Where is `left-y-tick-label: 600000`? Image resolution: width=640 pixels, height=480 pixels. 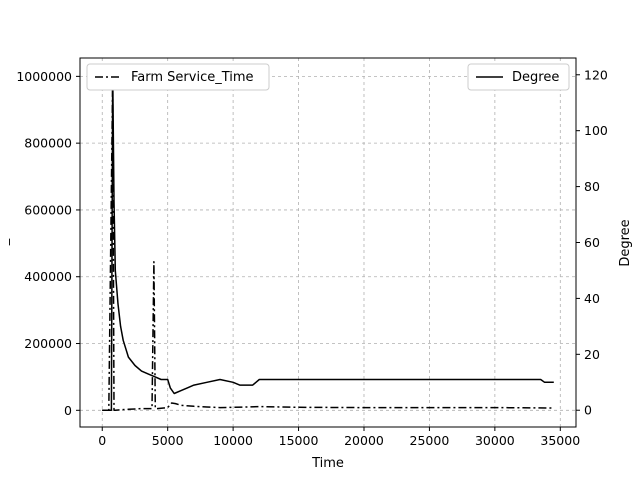
left-y-tick-label: 600000 is located at coordinates (48, 209).